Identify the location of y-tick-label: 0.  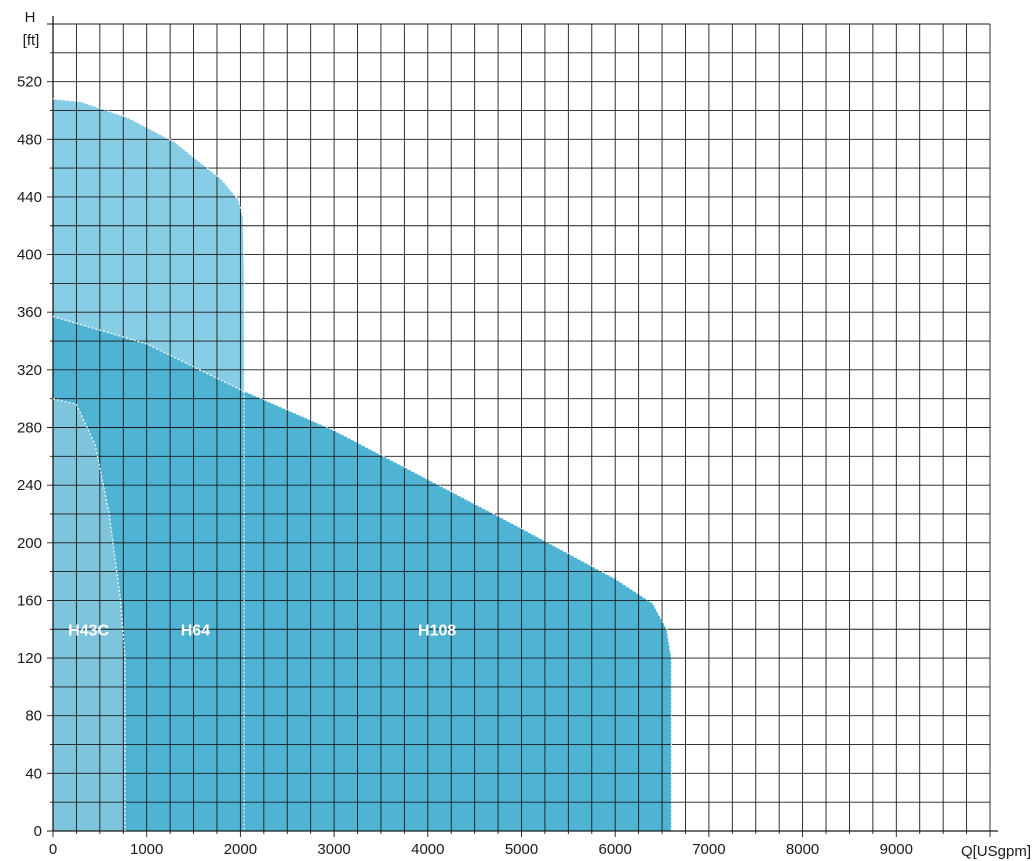
(38, 831).